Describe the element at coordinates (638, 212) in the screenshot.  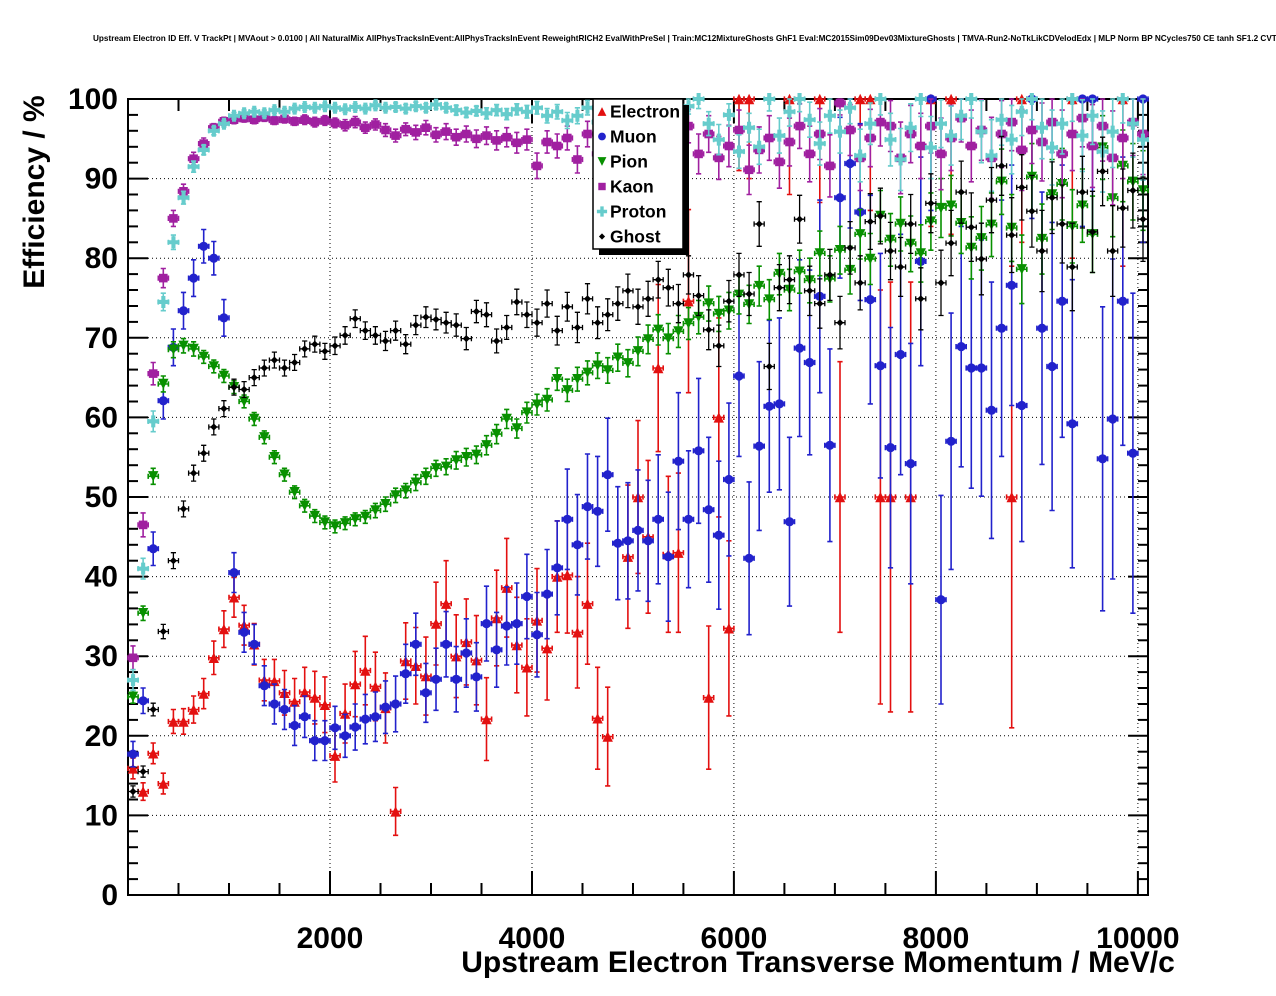
I see `legend-label-proton: Proton` at that location.